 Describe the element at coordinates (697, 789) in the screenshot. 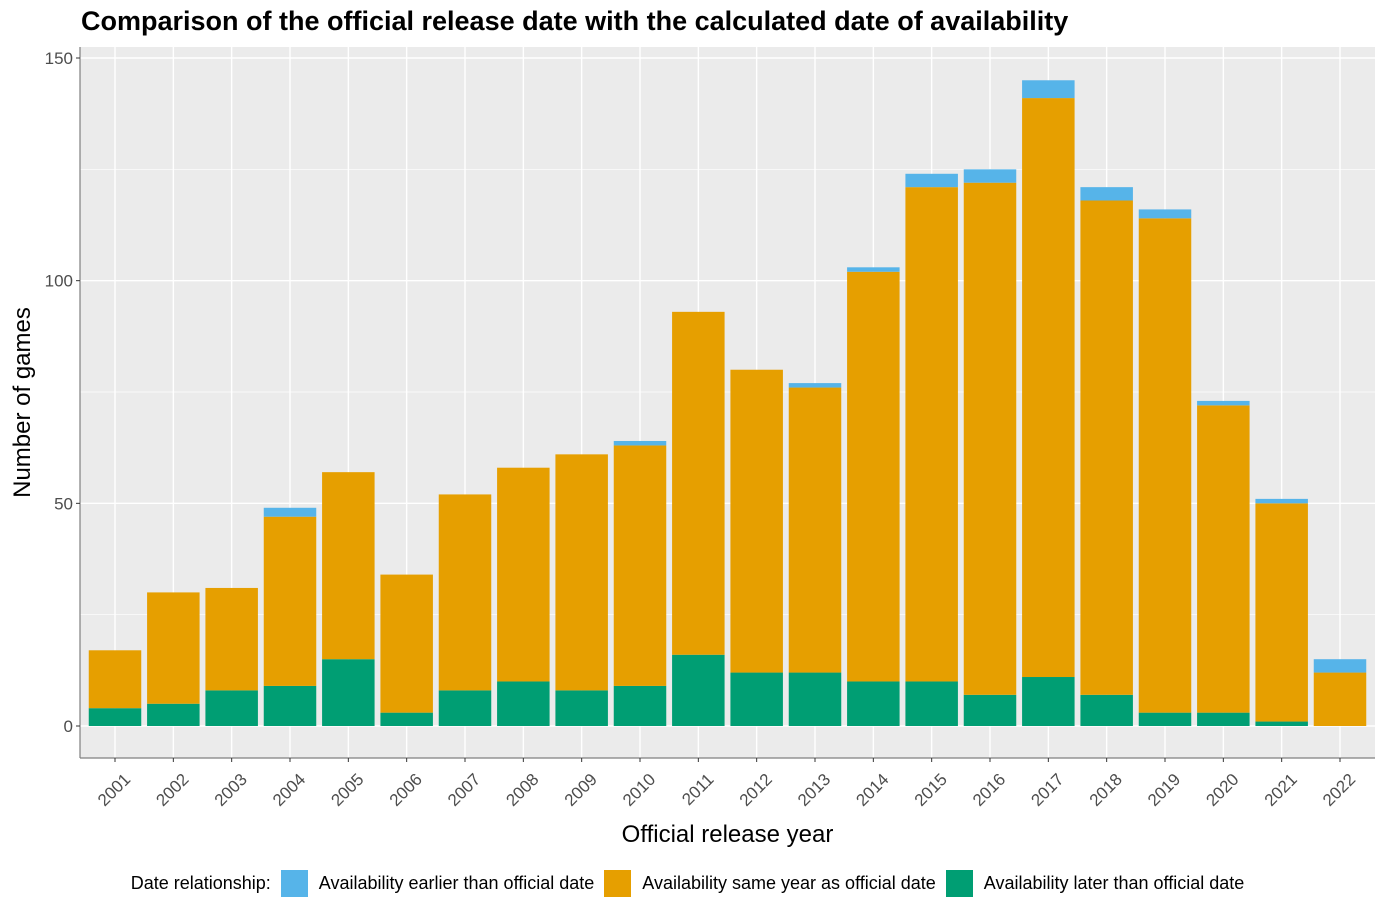

I see `x-tick-label: 2011` at that location.